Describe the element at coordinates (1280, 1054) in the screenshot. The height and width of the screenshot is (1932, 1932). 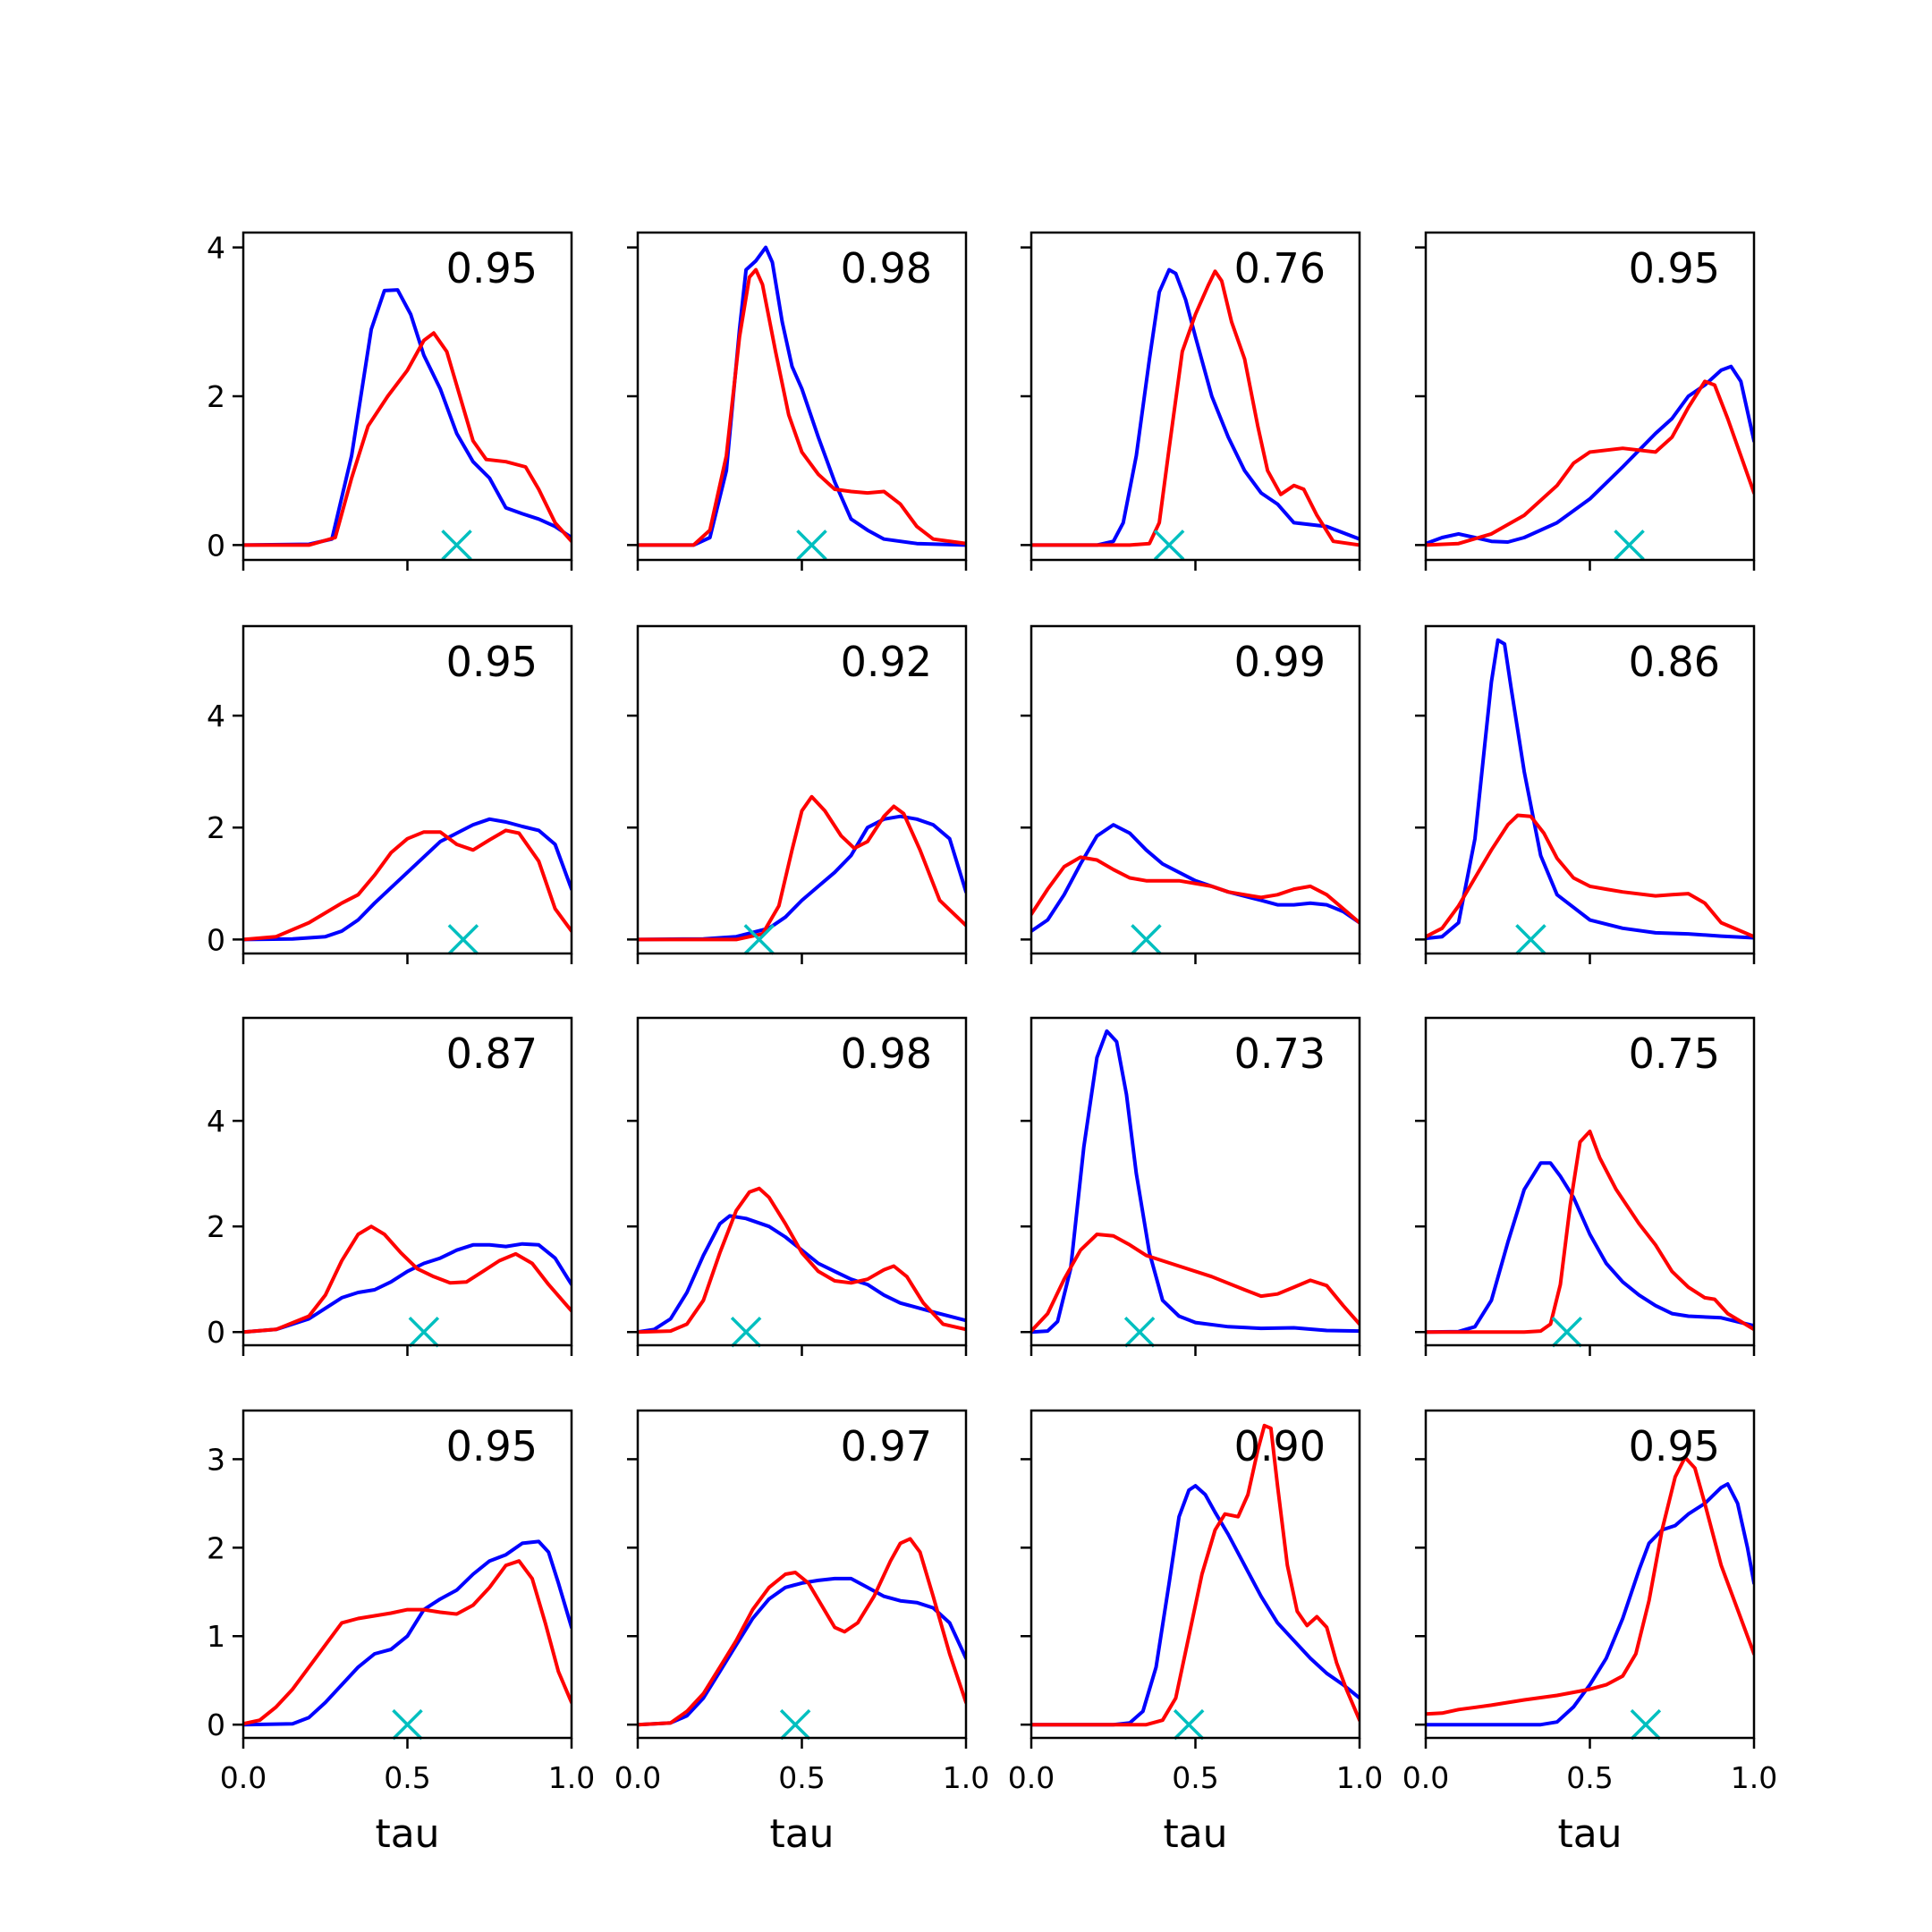
I see `panel-annotation: 0.73` at that location.